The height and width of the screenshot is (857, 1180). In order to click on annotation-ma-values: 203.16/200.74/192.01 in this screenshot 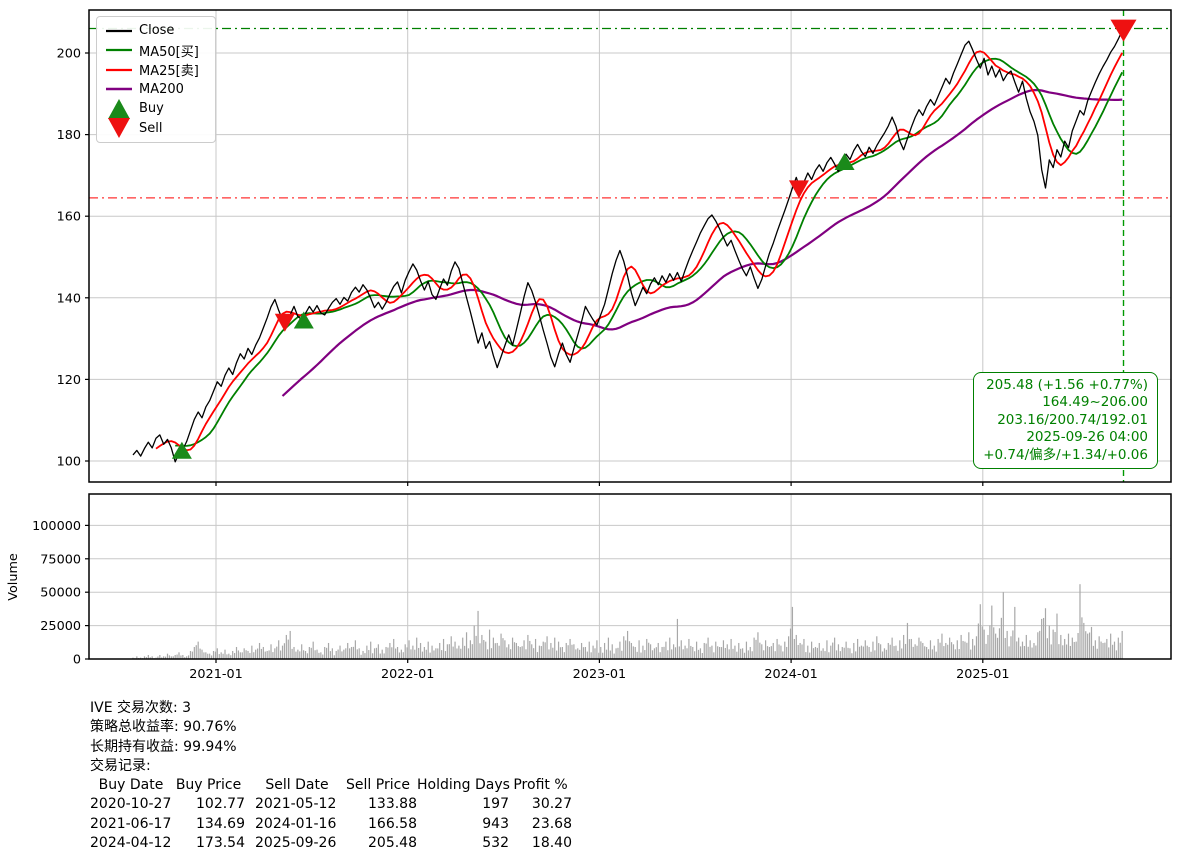, I will do `click(1072, 419)`.